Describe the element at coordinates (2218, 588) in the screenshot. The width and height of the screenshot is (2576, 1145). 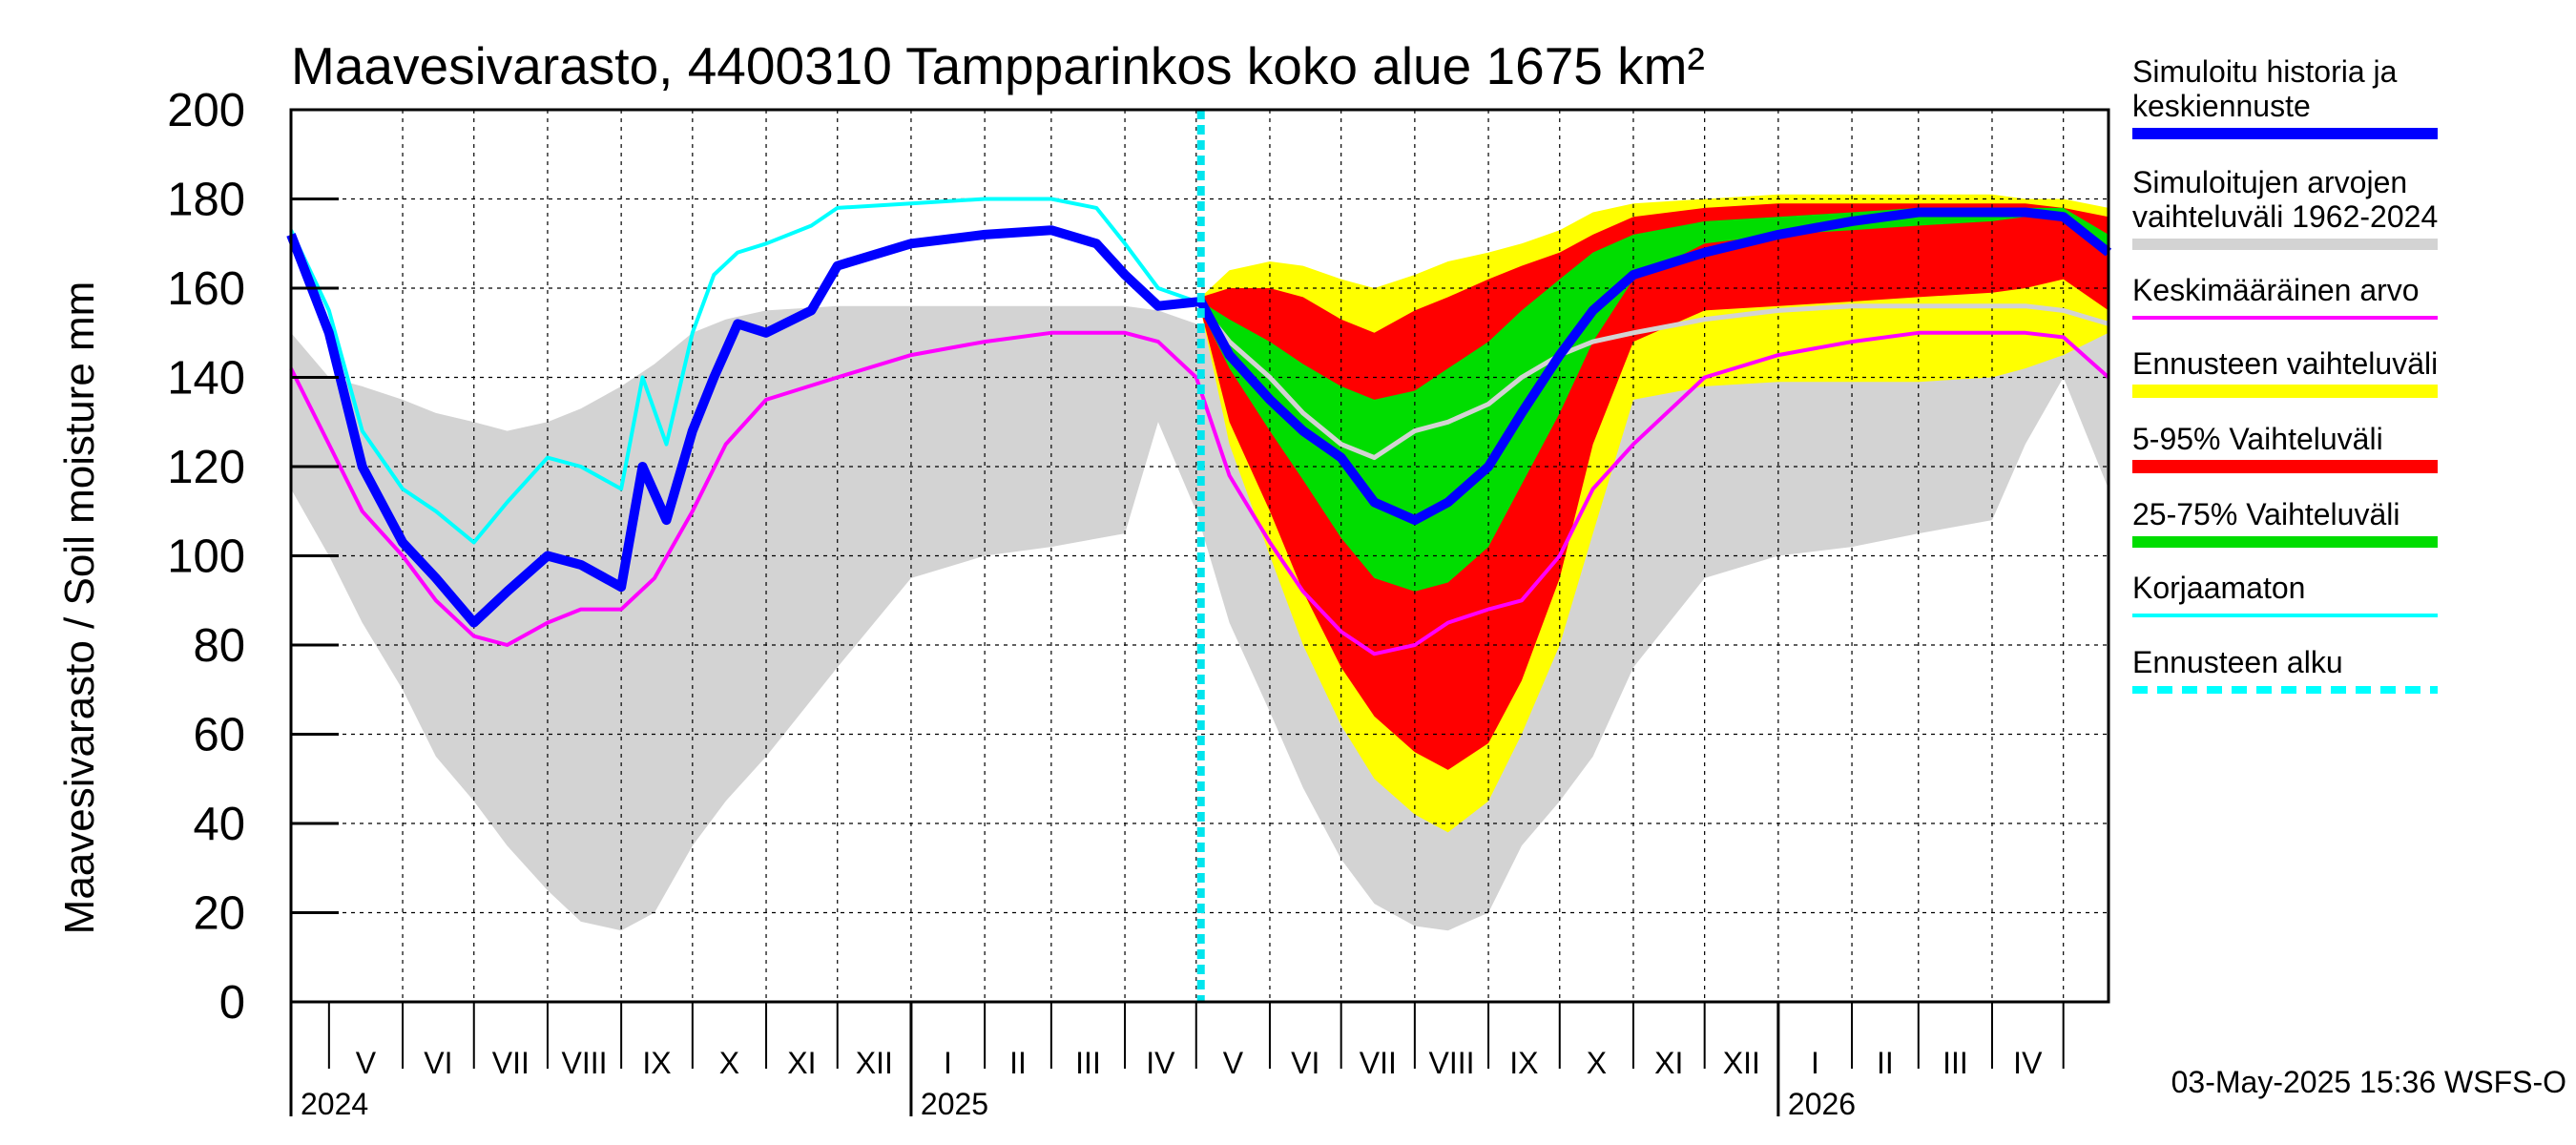
I see `legend-label: Korjaamaton` at that location.